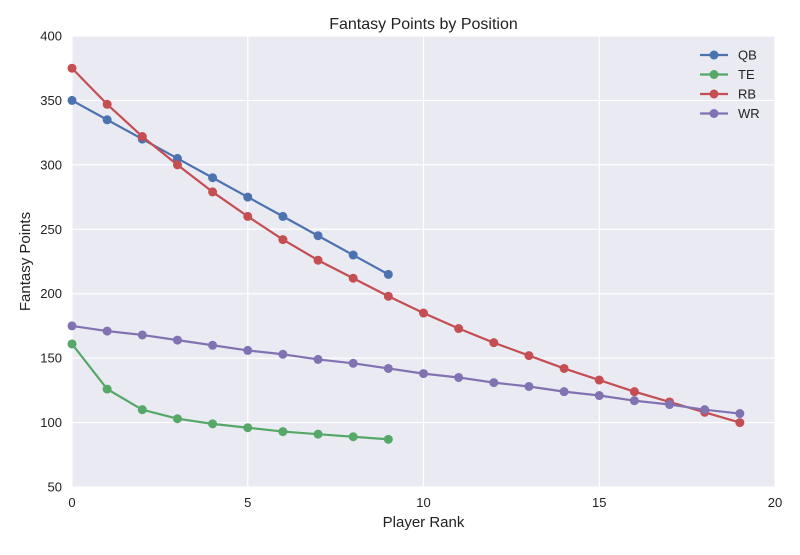 Image resolution: width=800 pixels, height=555 pixels. What do you see at coordinates (747, 55) in the screenshot?
I see `legend-label: QB` at bounding box center [747, 55].